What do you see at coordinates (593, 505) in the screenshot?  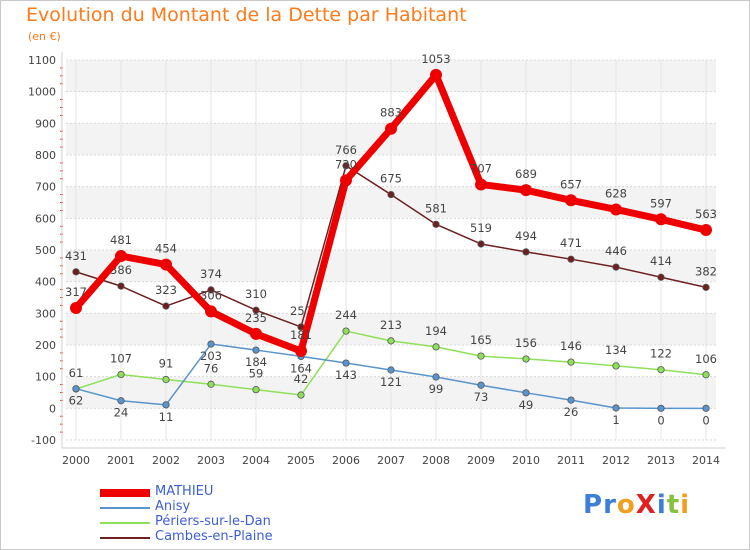 I see `logo-letter: P` at bounding box center [593, 505].